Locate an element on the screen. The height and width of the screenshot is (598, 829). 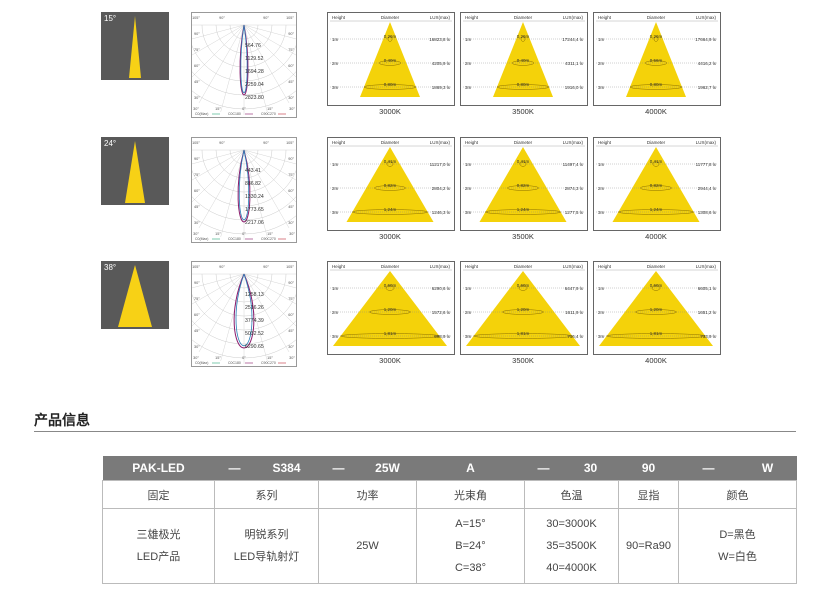
polar-intensity-label: 564.76 is located at coordinates (253, 46).